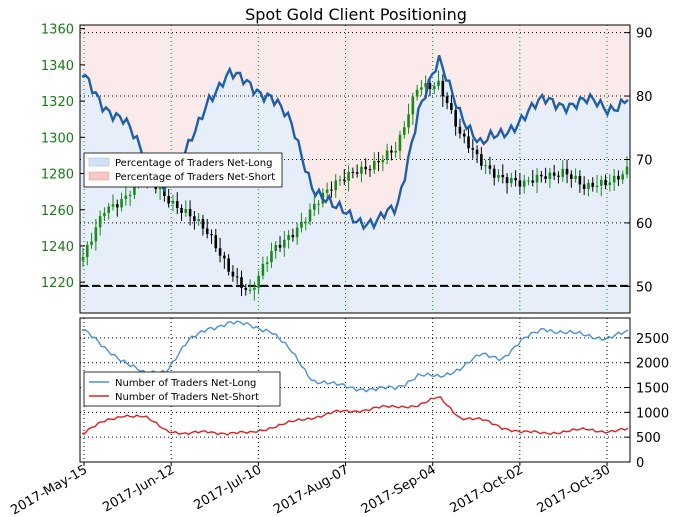 Image resolution: width=680 pixels, height=517 pixels. Describe the element at coordinates (185, 383) in the screenshot. I see `legend-label: Number of Traders Net-Long` at that location.